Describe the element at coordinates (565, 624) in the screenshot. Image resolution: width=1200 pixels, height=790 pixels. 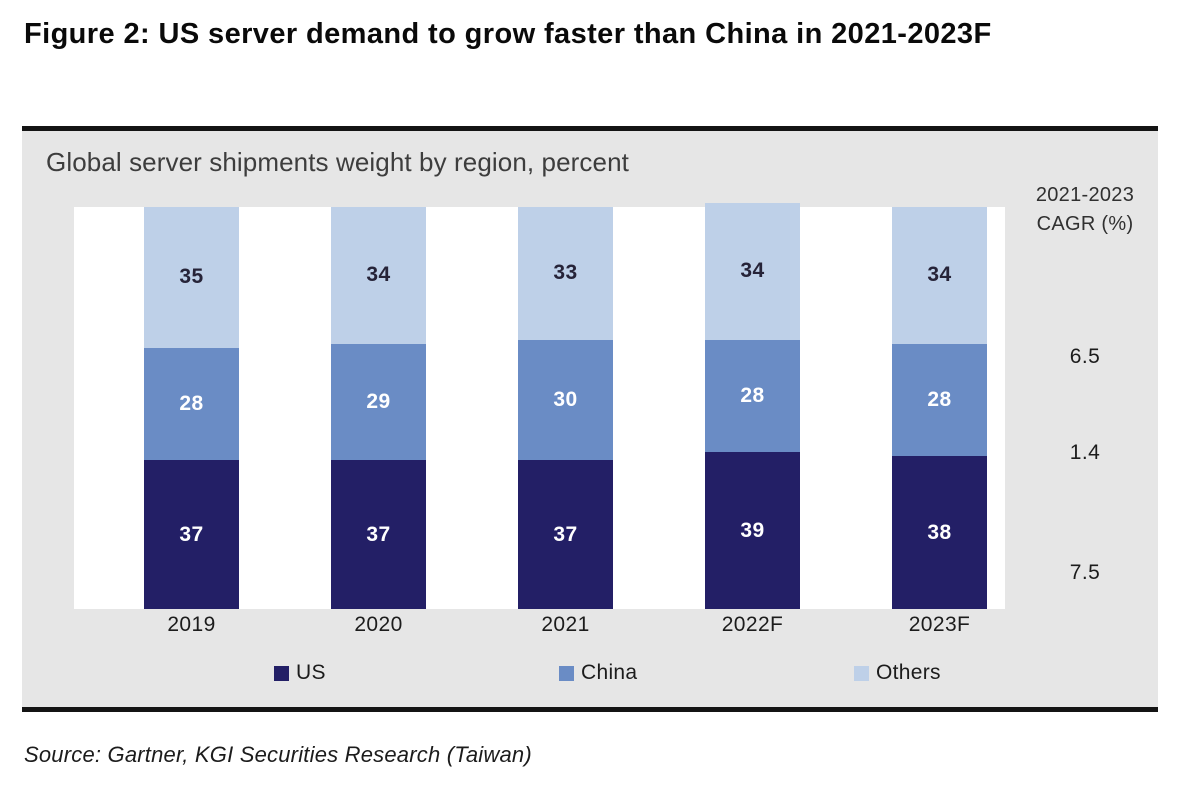
I see `x-axis-label: 2021` at that location.